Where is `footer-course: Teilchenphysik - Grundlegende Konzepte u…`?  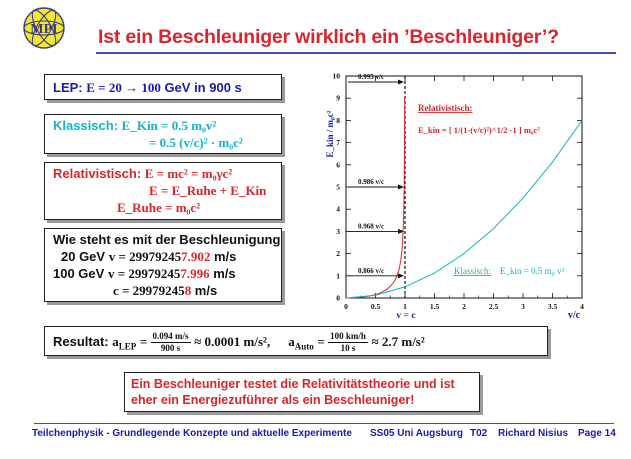
footer-course: Teilchenphysik - Grundlegende Konzepte u… is located at coordinates (192, 433).